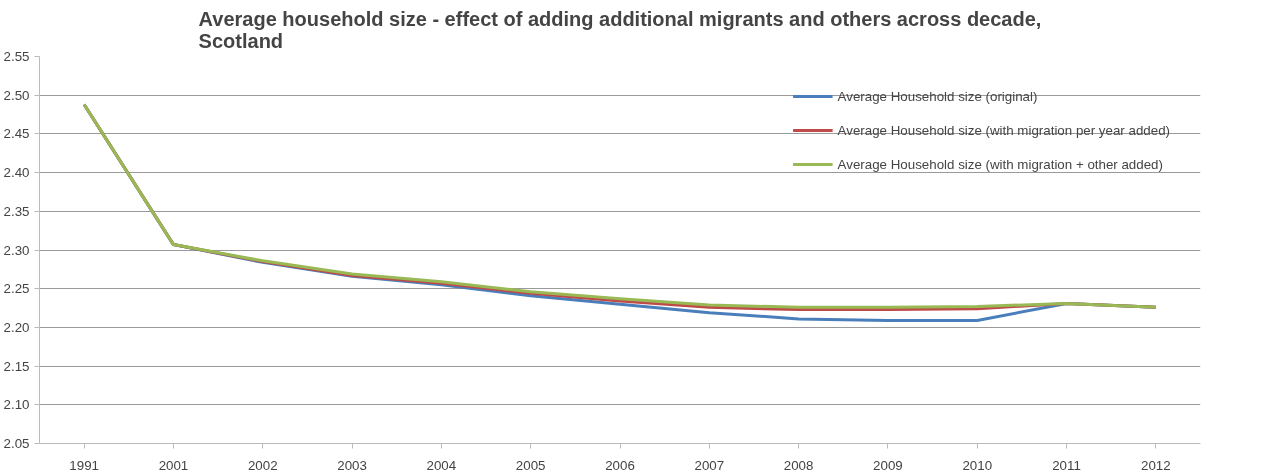 This screenshot has height=474, width=1272. I want to click on x-tick-label: 2004, so click(441, 465).